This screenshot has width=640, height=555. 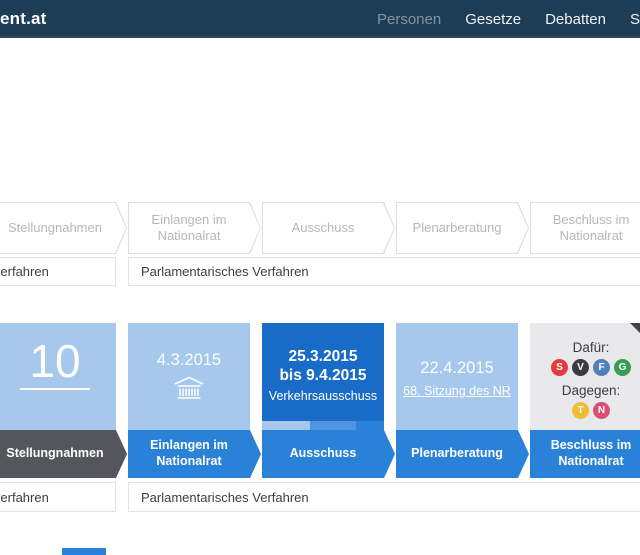 I want to click on sitzung-link: 68. Sitzung des NR, so click(x=457, y=391).